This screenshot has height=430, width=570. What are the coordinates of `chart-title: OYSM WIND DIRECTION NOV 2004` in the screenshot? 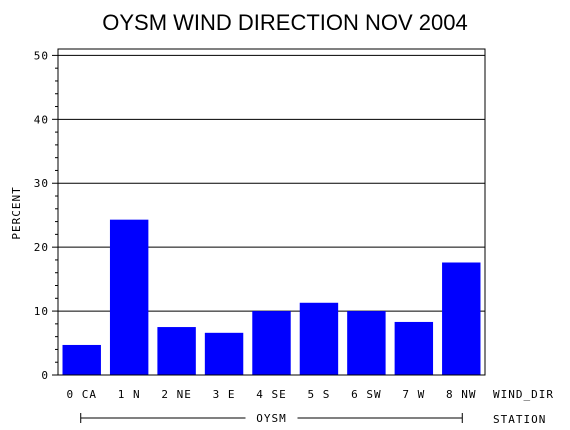 It's located at (285, 22).